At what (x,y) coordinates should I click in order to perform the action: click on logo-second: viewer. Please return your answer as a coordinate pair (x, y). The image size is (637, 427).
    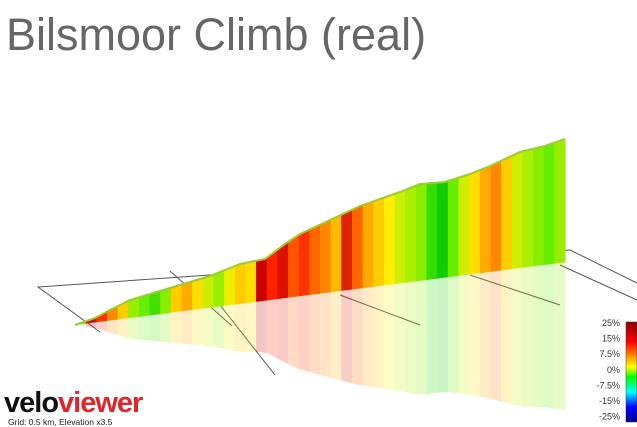
    Looking at the image, I should click on (100, 403).